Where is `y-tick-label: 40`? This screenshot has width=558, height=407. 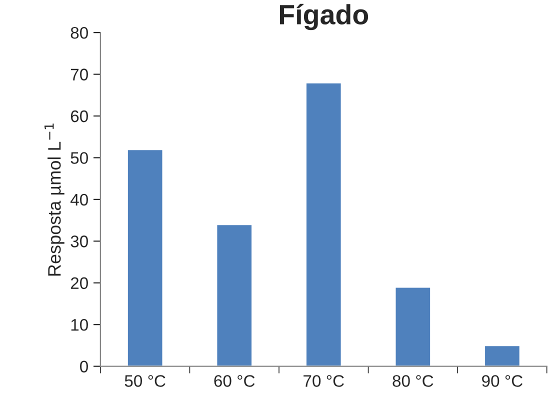
y-tick-label: 40 is located at coordinates (79, 200).